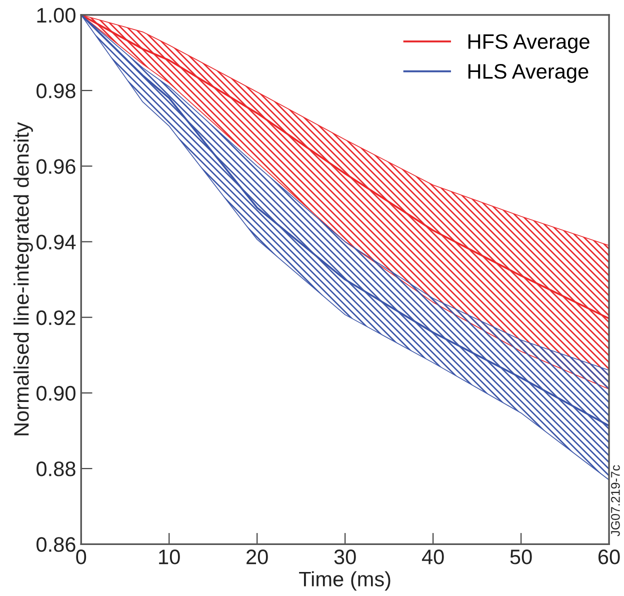 The height and width of the screenshot is (596, 624). Describe the element at coordinates (56, 318) in the screenshot. I see `y-tick-label: 0.92` at that location.